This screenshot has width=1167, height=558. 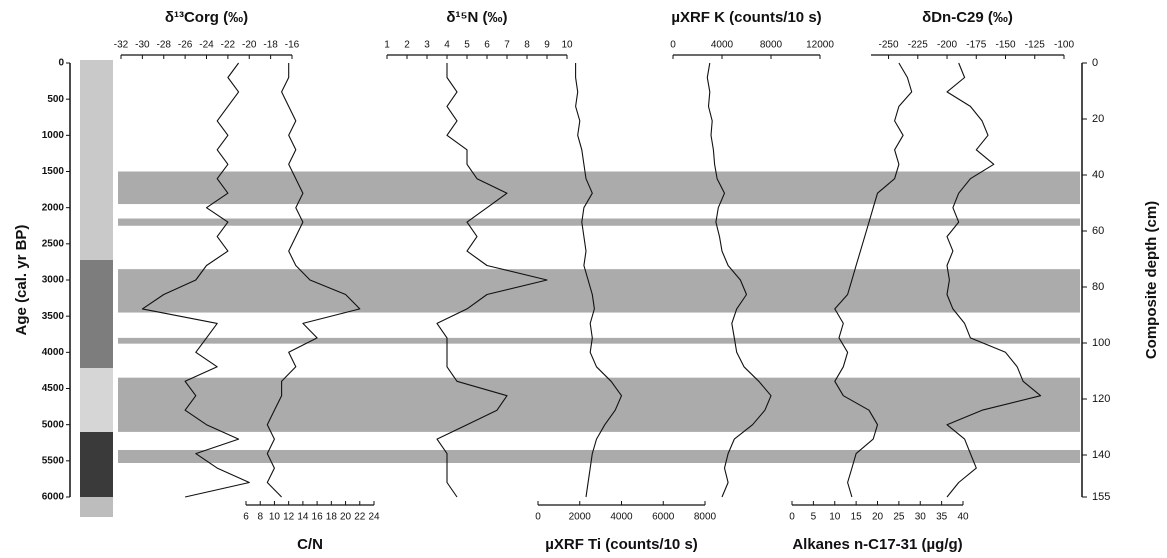 What do you see at coordinates (1101, 343) in the screenshot?
I see `y2-tick-label: 100` at bounding box center [1101, 343].